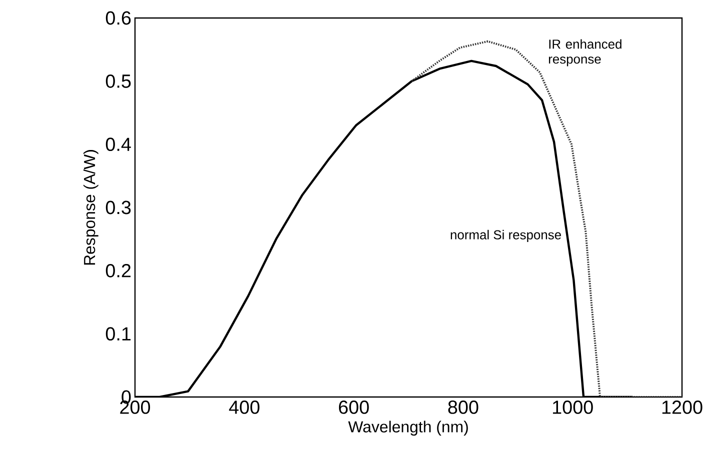 The height and width of the screenshot is (473, 720). What do you see at coordinates (505, 236) in the screenshot?
I see `series-label: normal Si response` at bounding box center [505, 236].